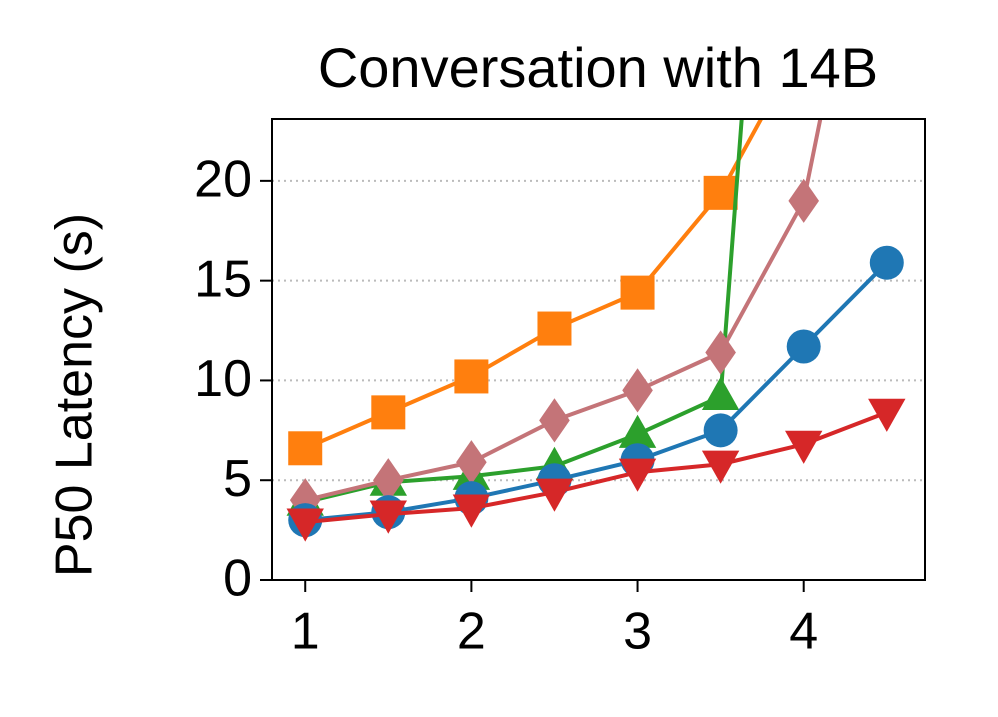 The image size is (998, 717). I want to click on y-tick-label: 20, so click(223, 180).